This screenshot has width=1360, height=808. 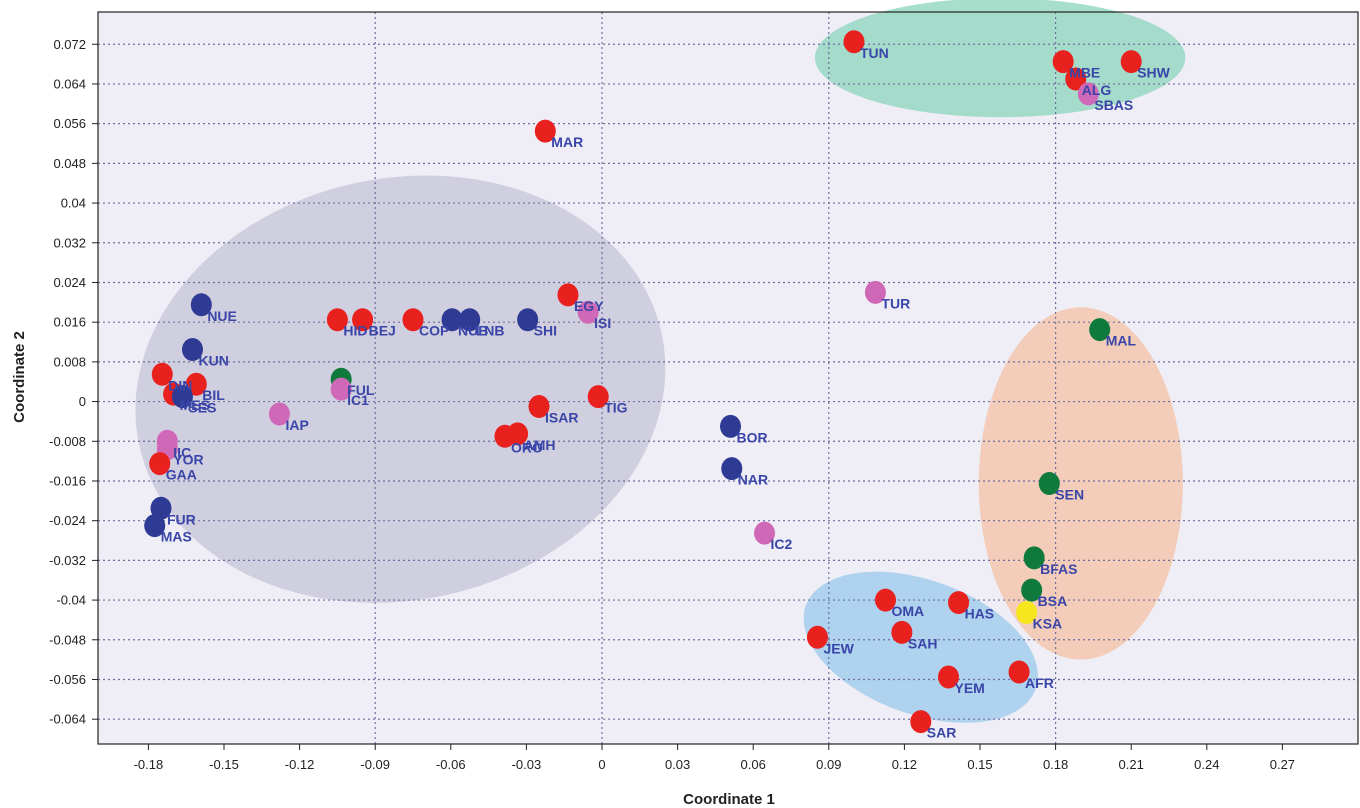 I want to click on data-point-nub, so click(x=452, y=320).